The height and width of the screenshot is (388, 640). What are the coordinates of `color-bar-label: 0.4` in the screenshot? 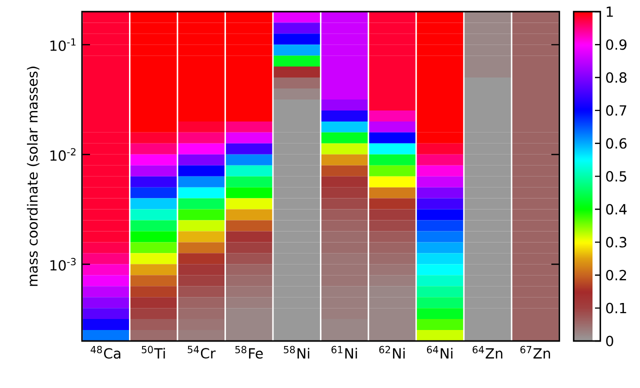 It's located at (616, 209).